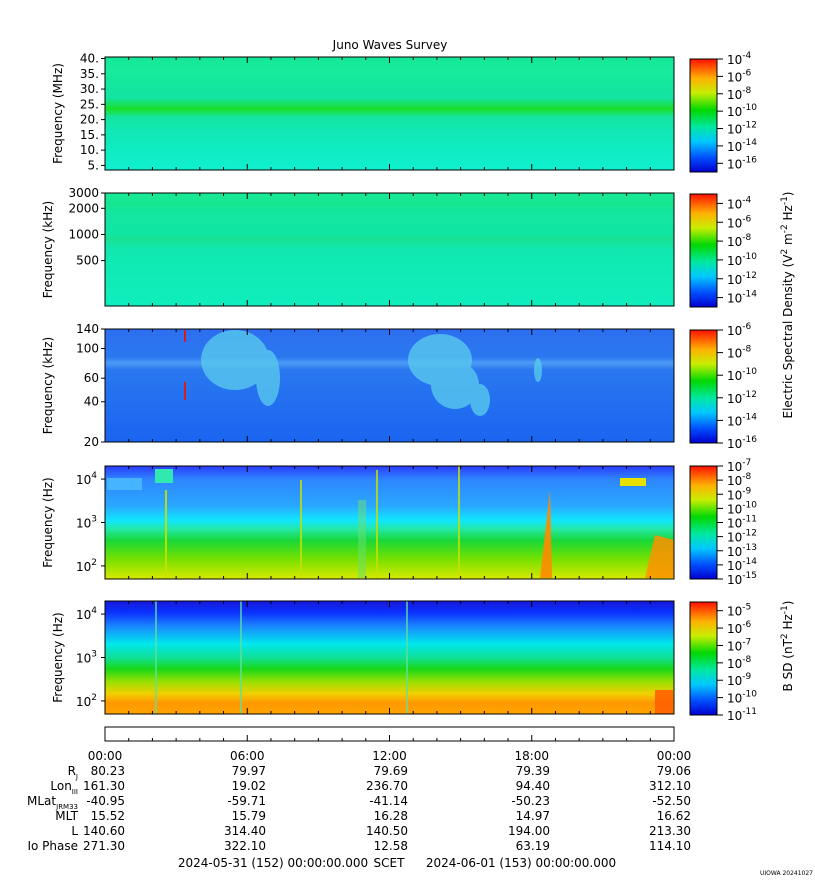  Describe the element at coordinates (531, 756) in the screenshot. I see `x-tick-label: 18:00` at that location.